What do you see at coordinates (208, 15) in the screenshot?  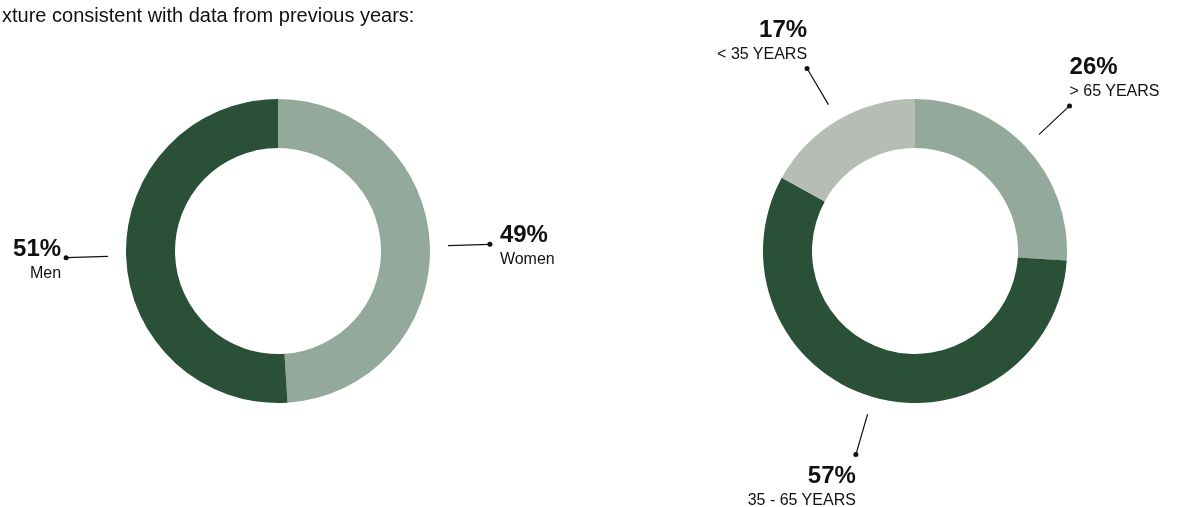 I see `chart-title: xture consistent with data from previous years:` at bounding box center [208, 15].